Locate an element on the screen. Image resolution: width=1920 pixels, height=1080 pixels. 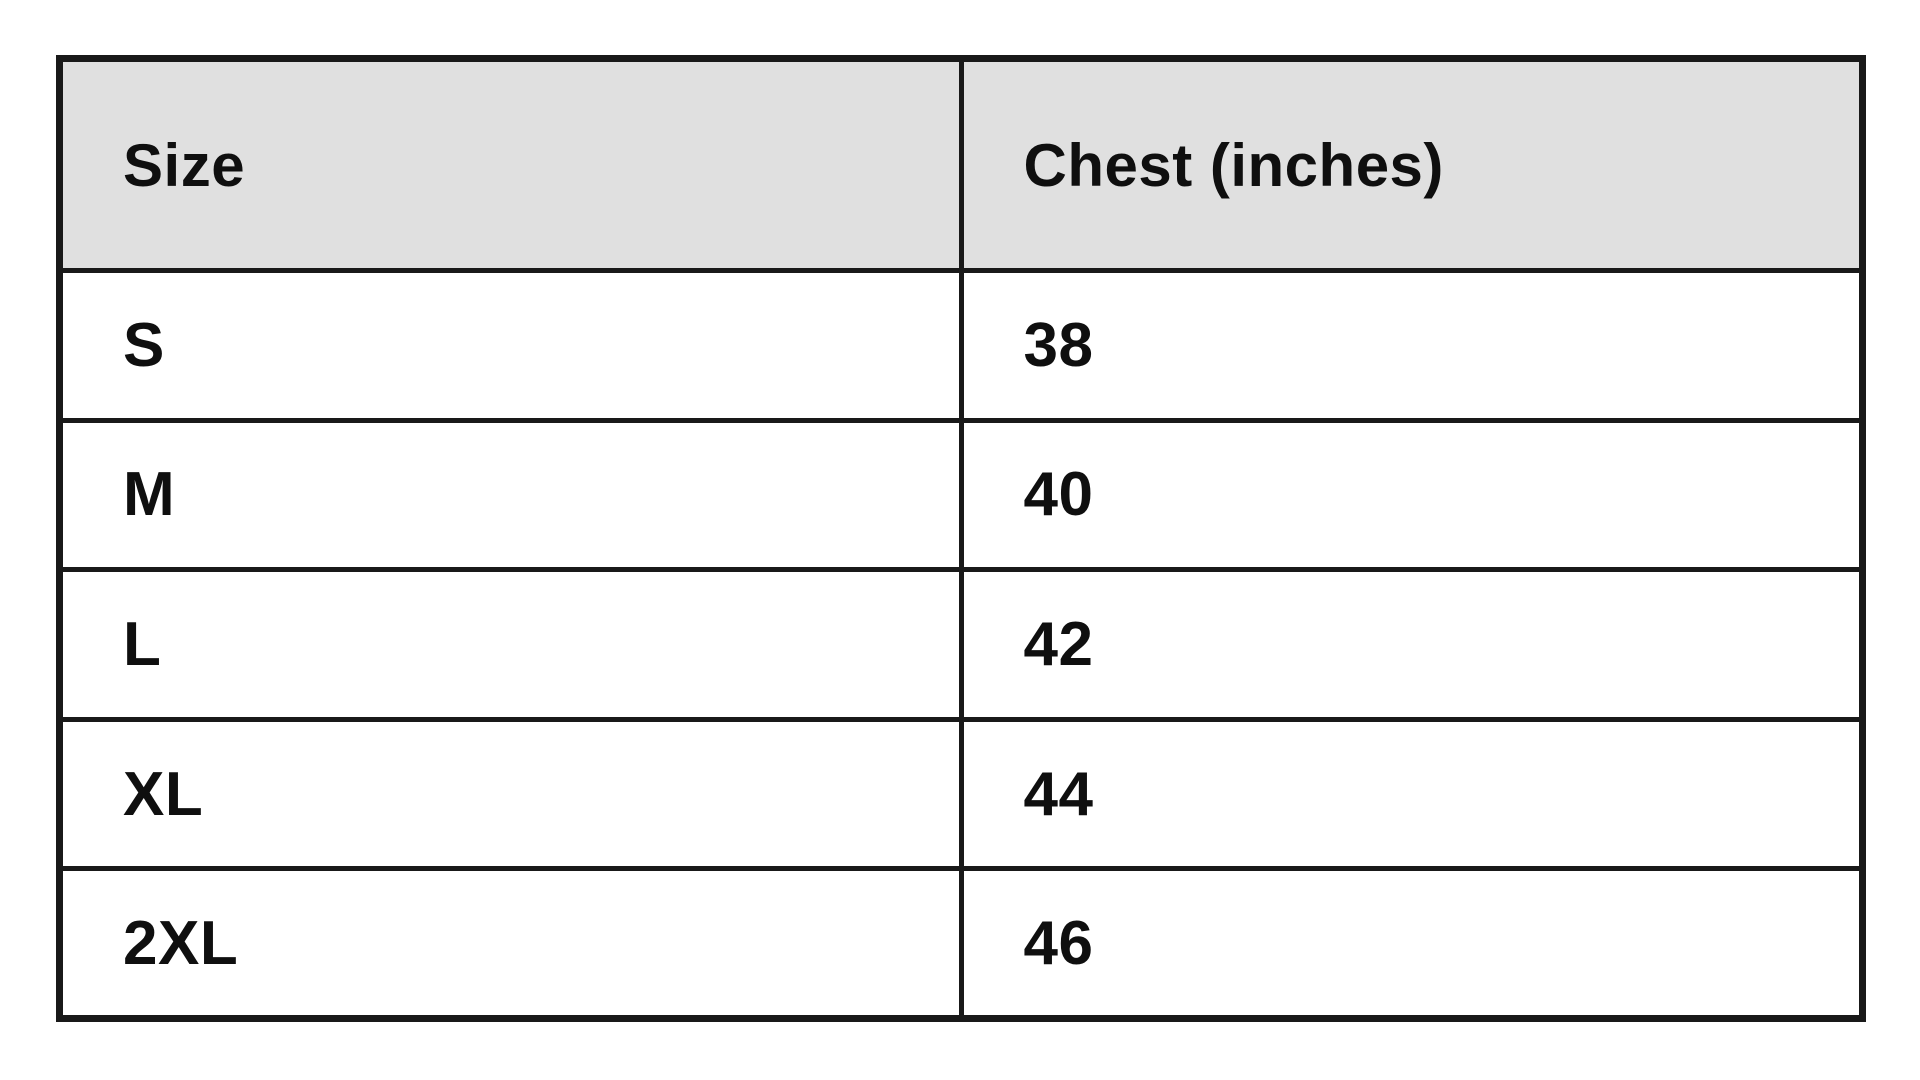
table-row: XL 44 is located at coordinates (961, 794).